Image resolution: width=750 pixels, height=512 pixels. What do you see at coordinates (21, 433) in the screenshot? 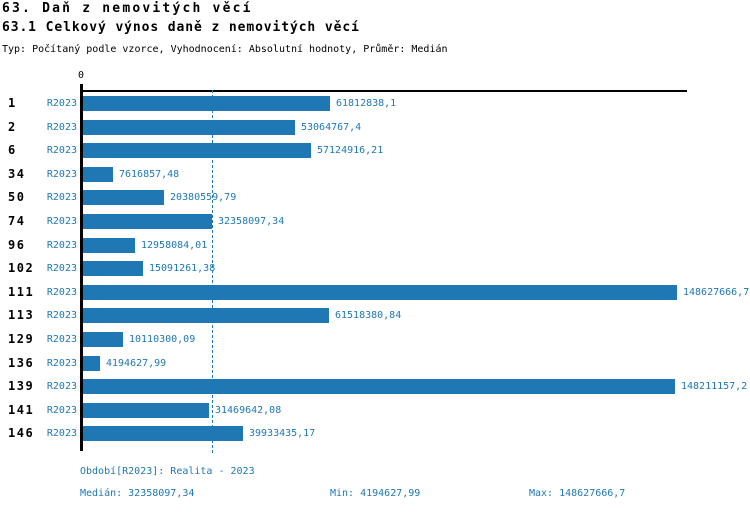
I see `row-number-label: 146` at bounding box center [21, 433].